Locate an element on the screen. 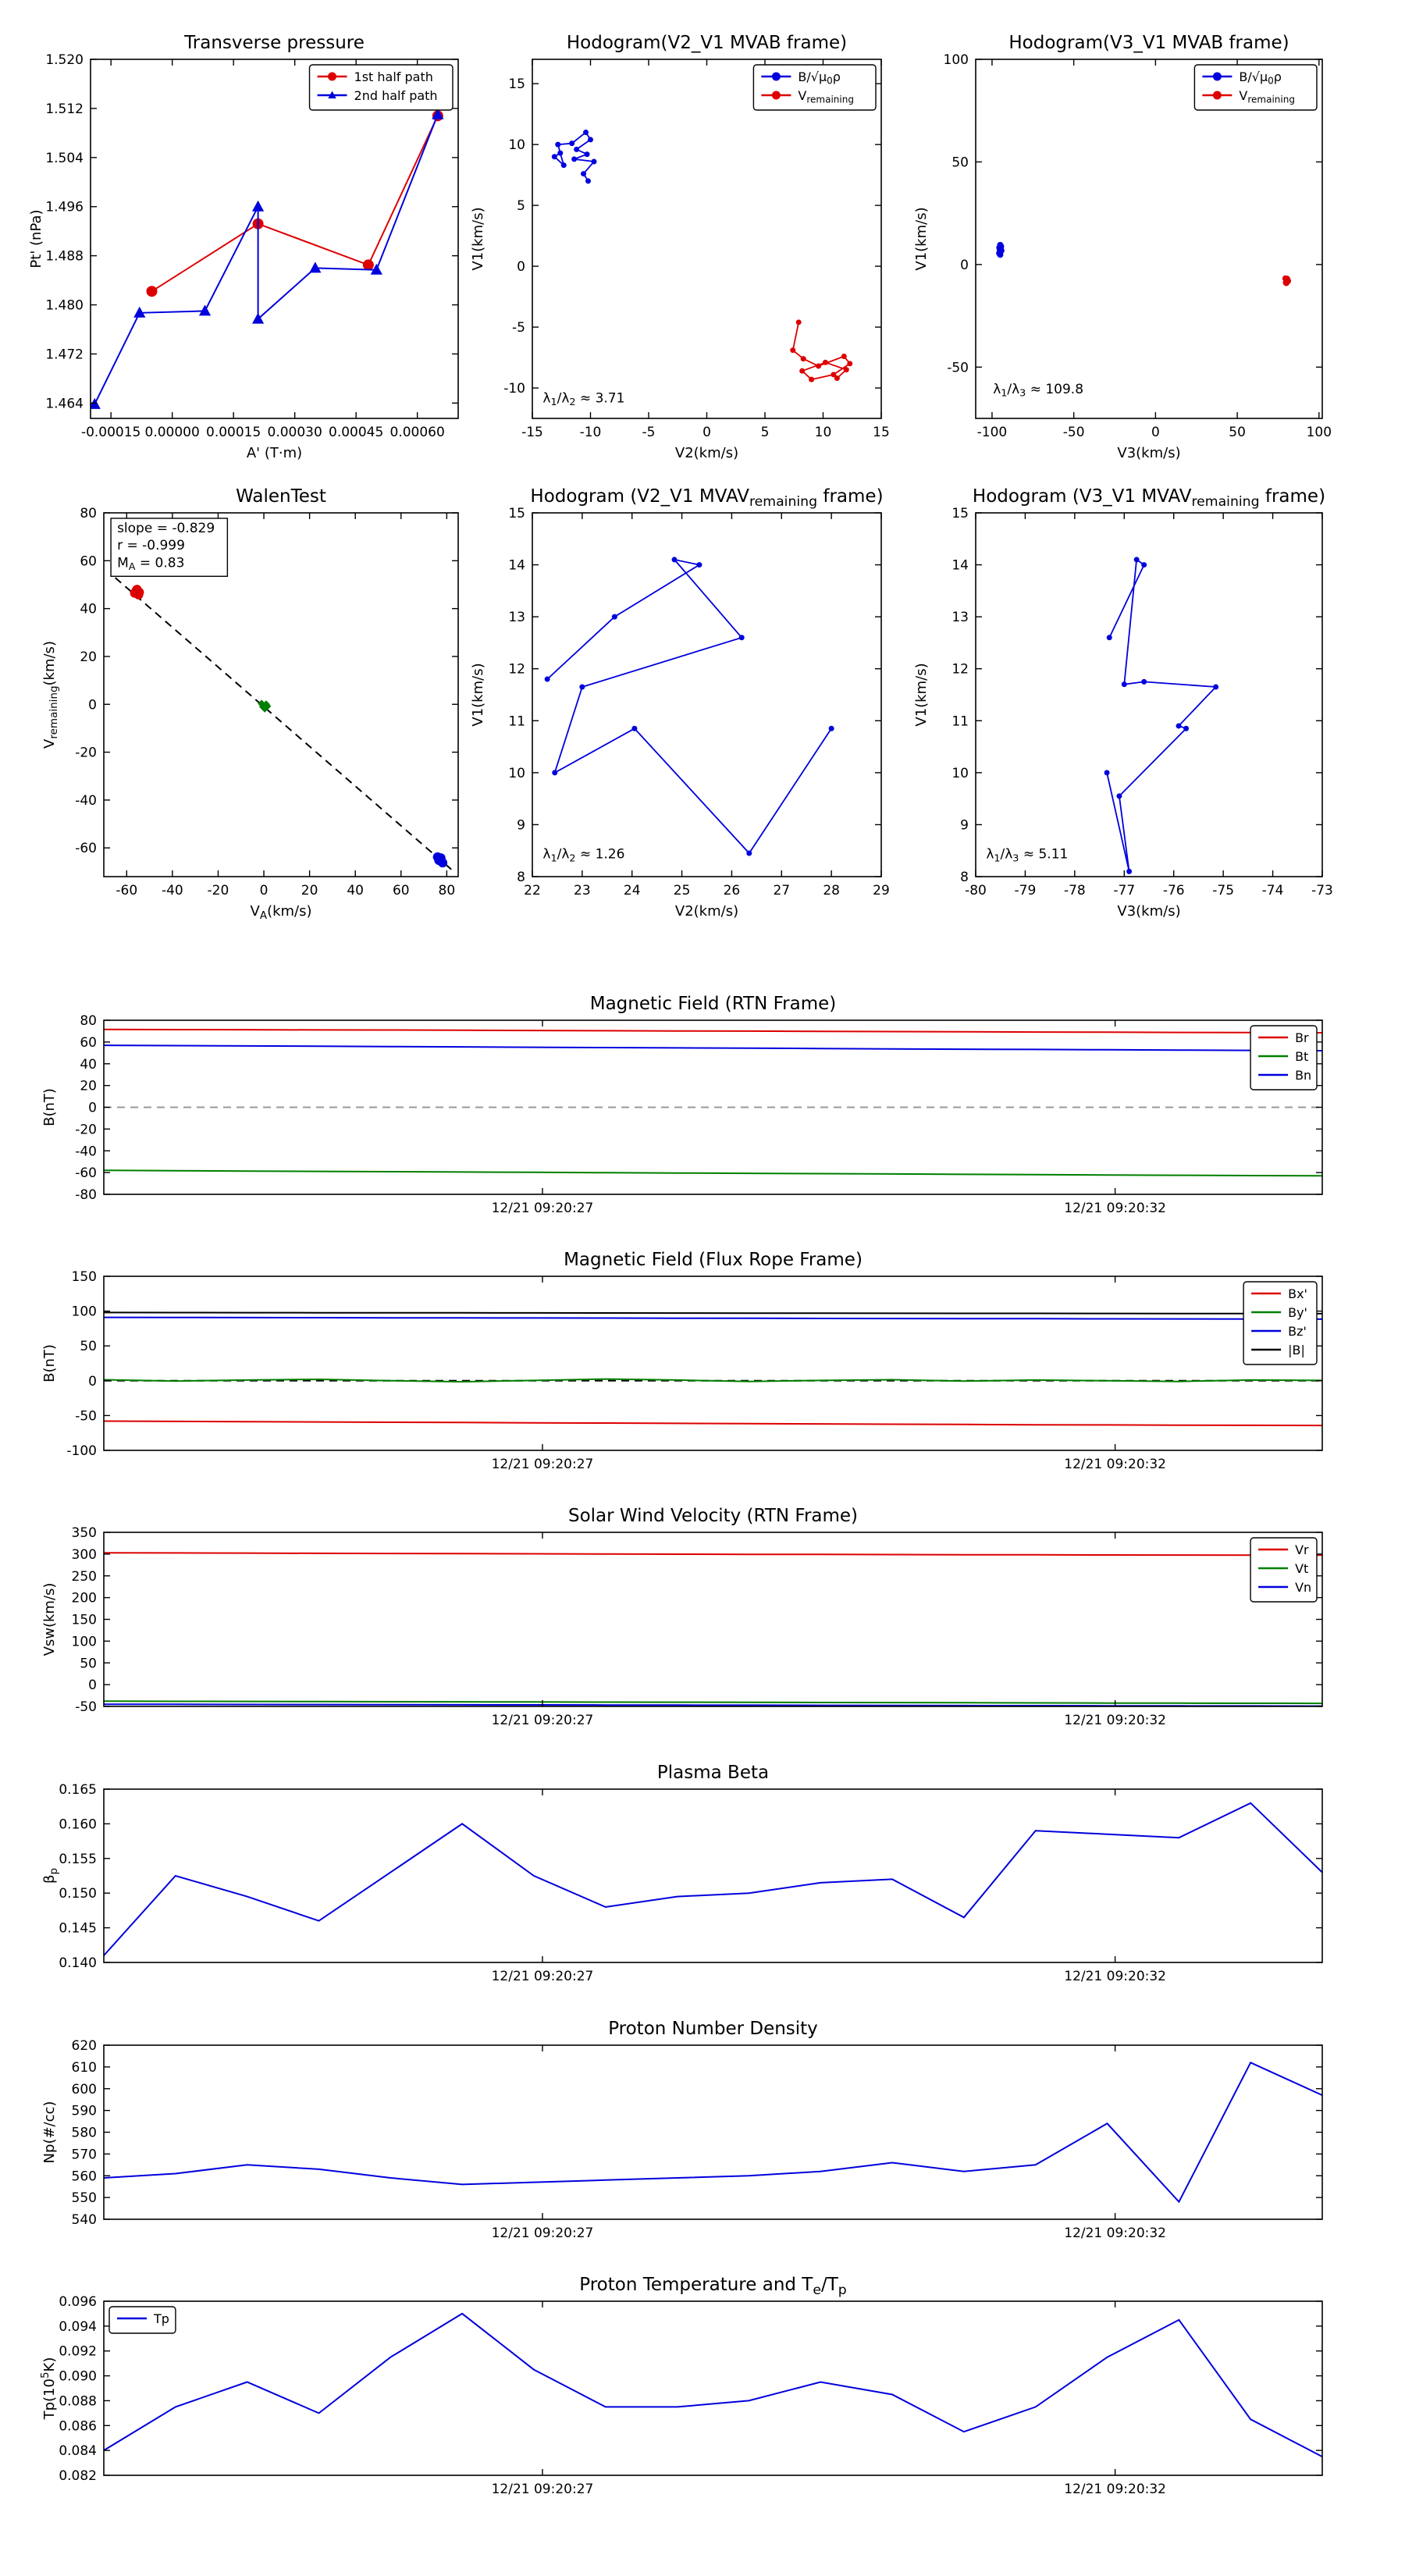  legend: Br Bt Bn is located at coordinates (1284, 1058).